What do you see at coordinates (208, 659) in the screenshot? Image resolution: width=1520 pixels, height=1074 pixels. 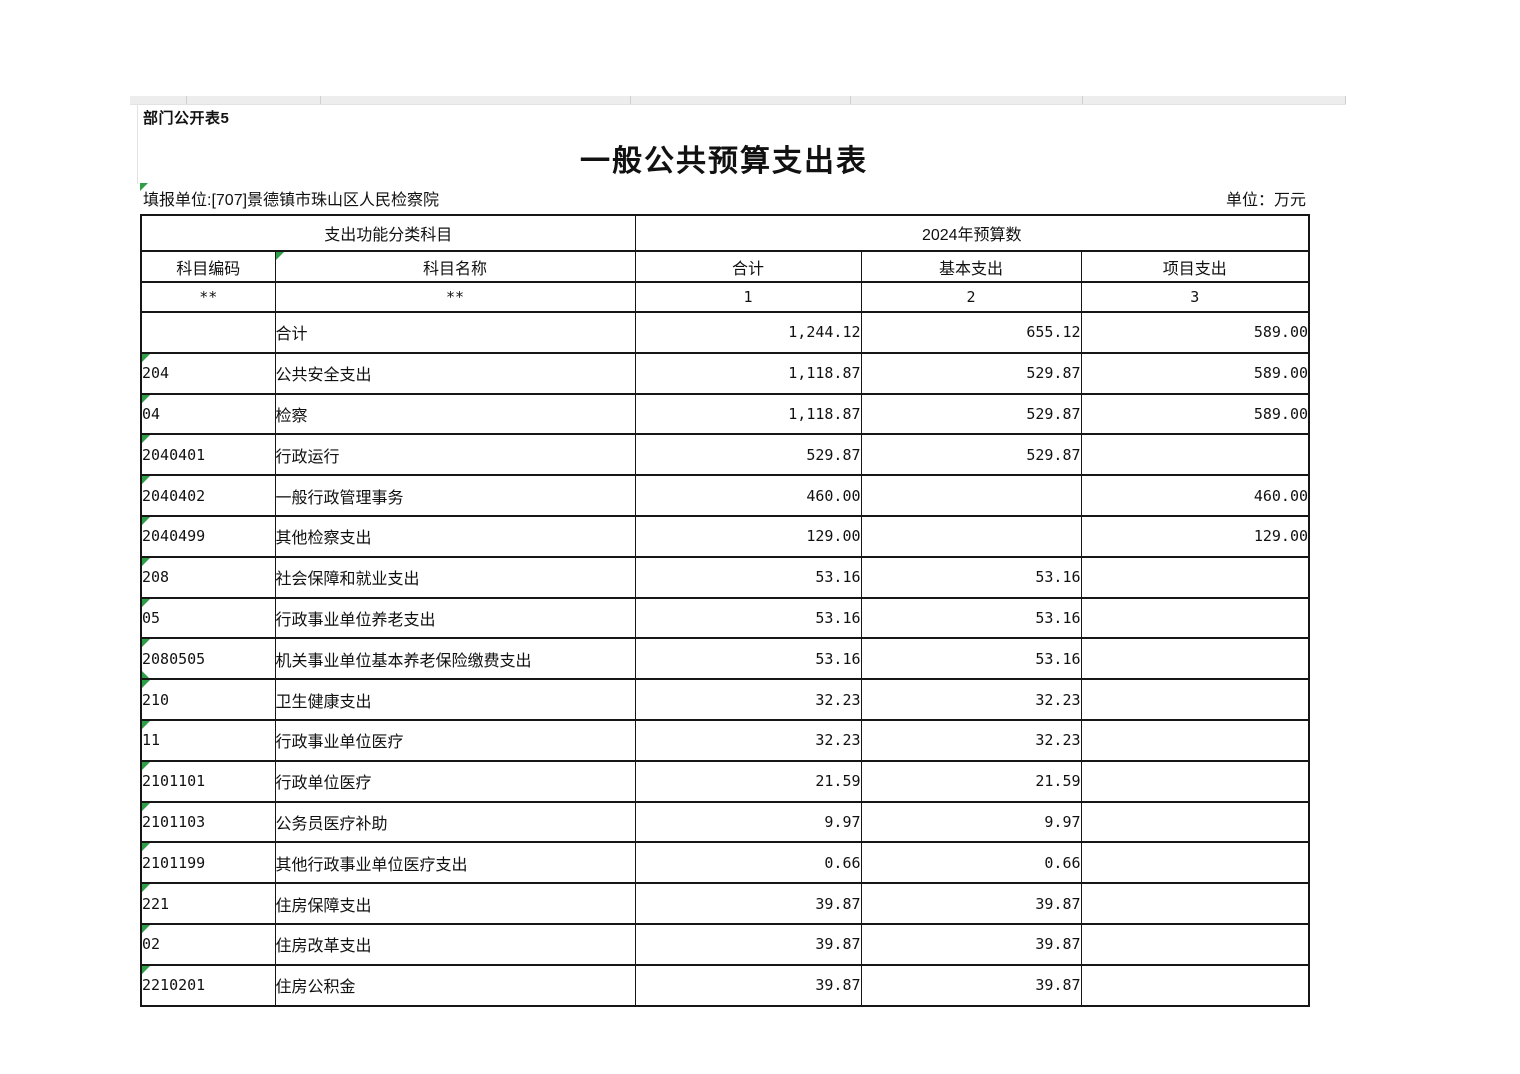 I see `cell-code: 2080505` at bounding box center [208, 659].